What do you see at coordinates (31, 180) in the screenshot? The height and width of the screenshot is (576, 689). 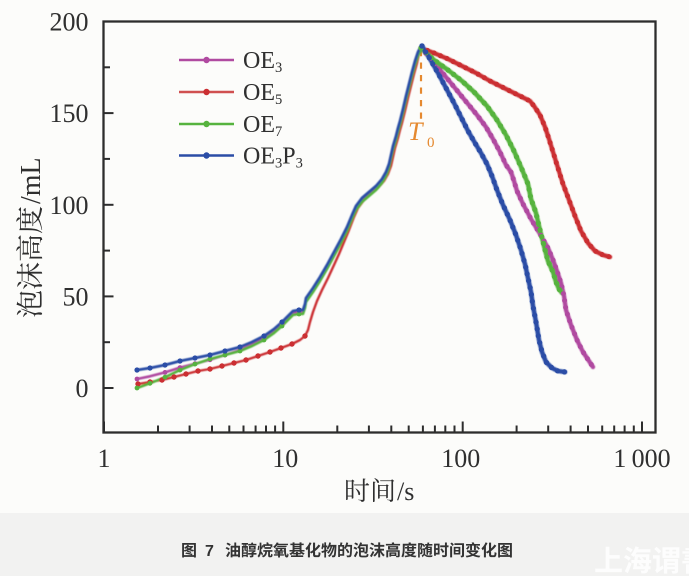 I see `svg-text: /mL` at bounding box center [31, 180].